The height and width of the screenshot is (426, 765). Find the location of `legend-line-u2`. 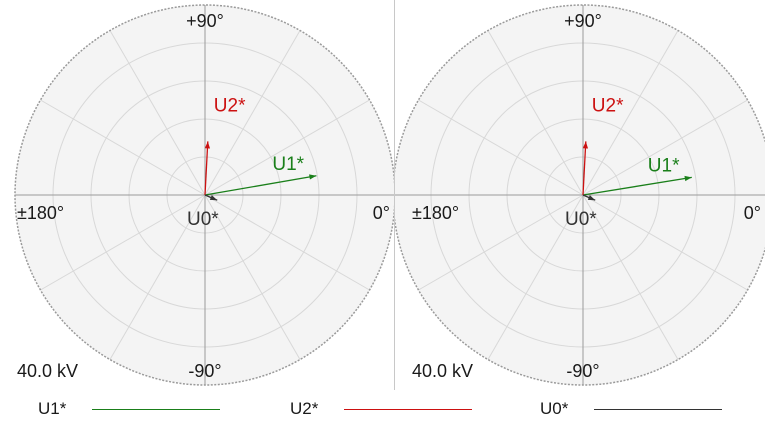

legend-line-u2 is located at coordinates (408, 409).